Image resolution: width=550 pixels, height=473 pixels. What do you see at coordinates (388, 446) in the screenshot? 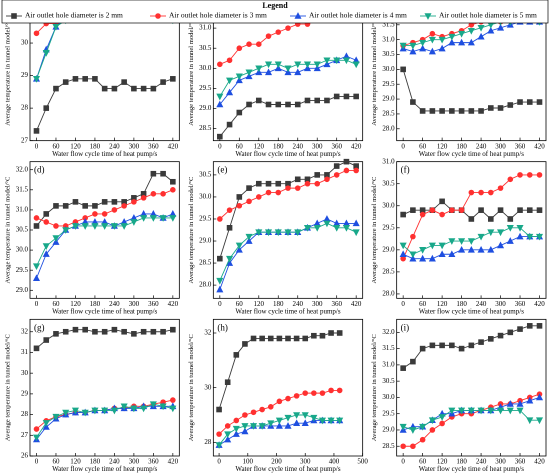
I see `y-tick-label: 28.5` at bounding box center [388, 446].